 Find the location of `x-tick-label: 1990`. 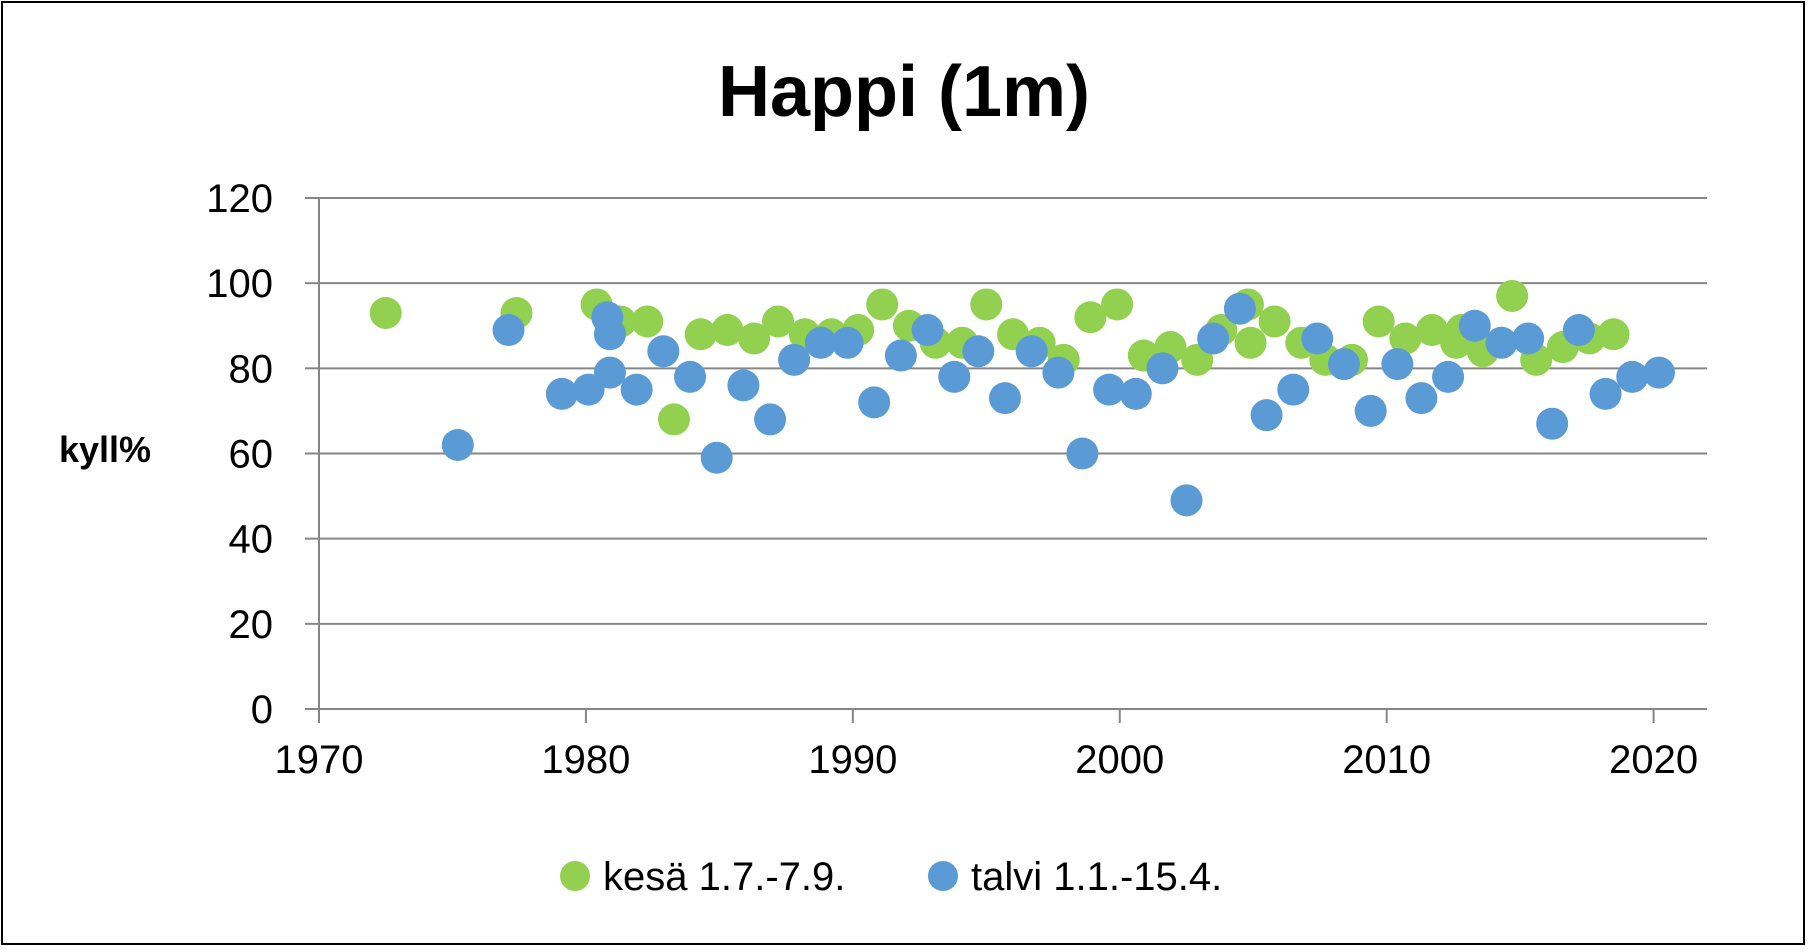

x-tick-label: 1990 is located at coordinates (852, 760).